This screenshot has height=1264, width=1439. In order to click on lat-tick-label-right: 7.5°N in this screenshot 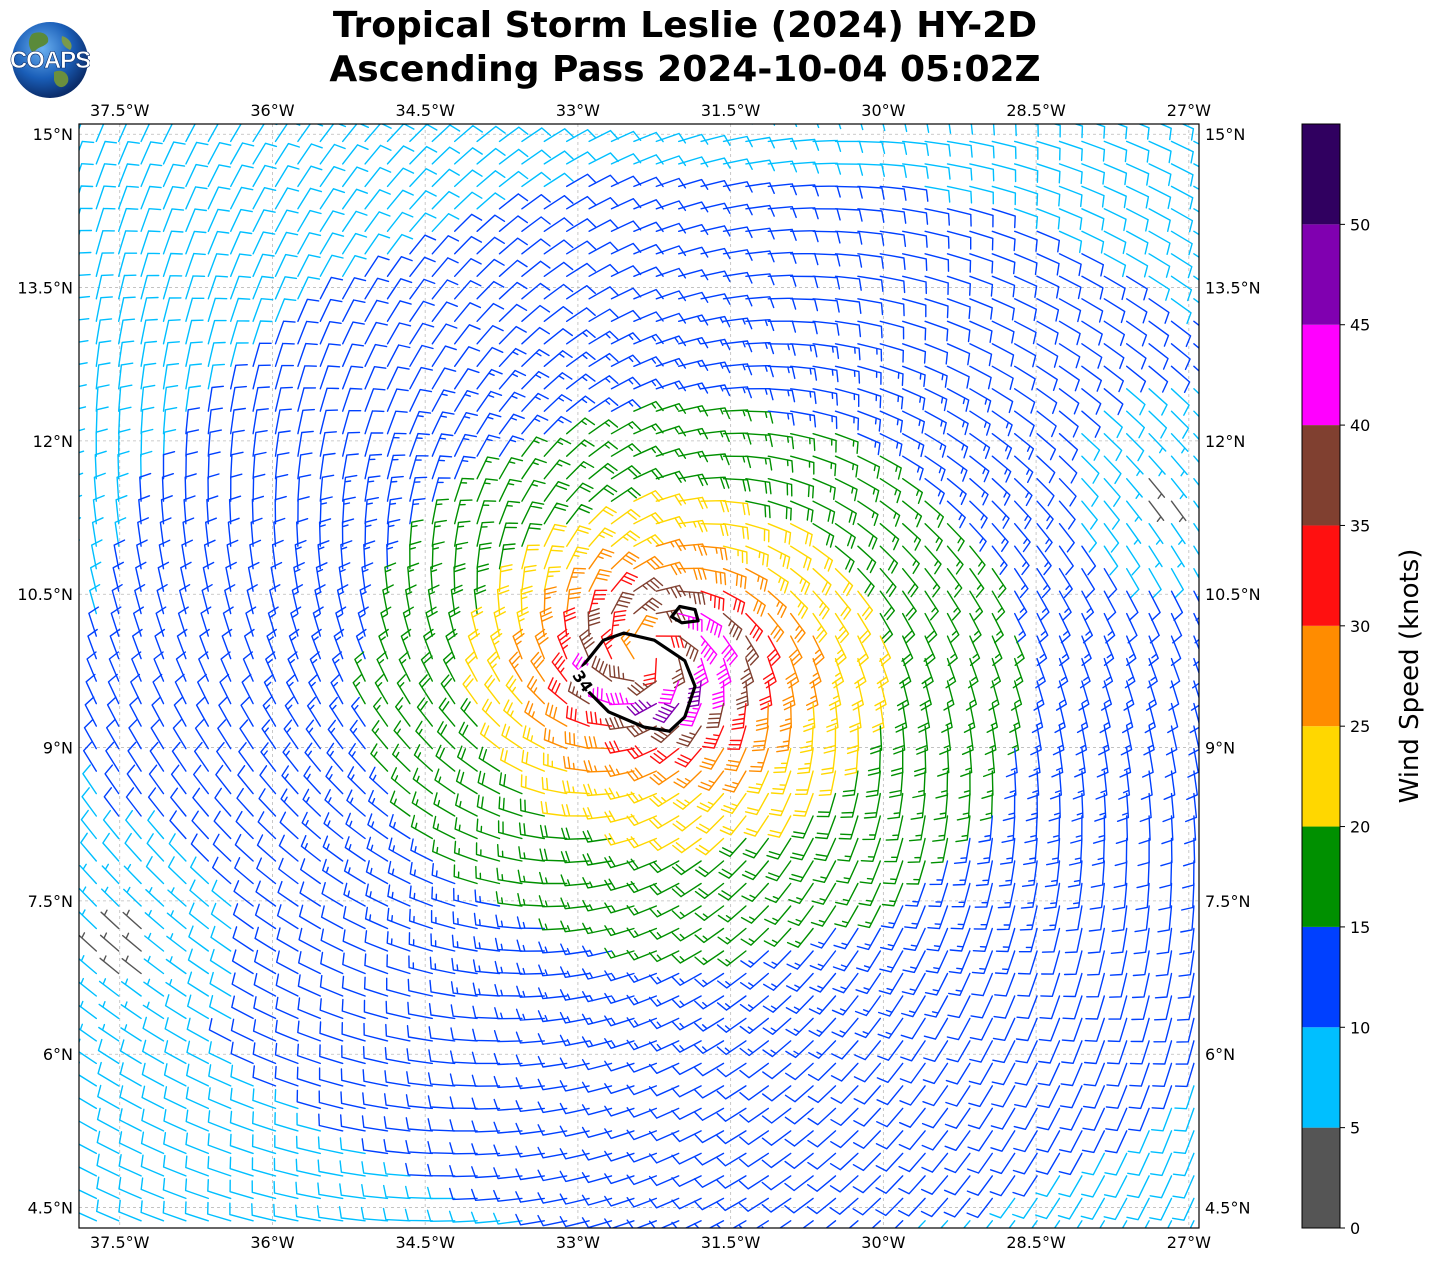, I will do `click(1227, 901)`.